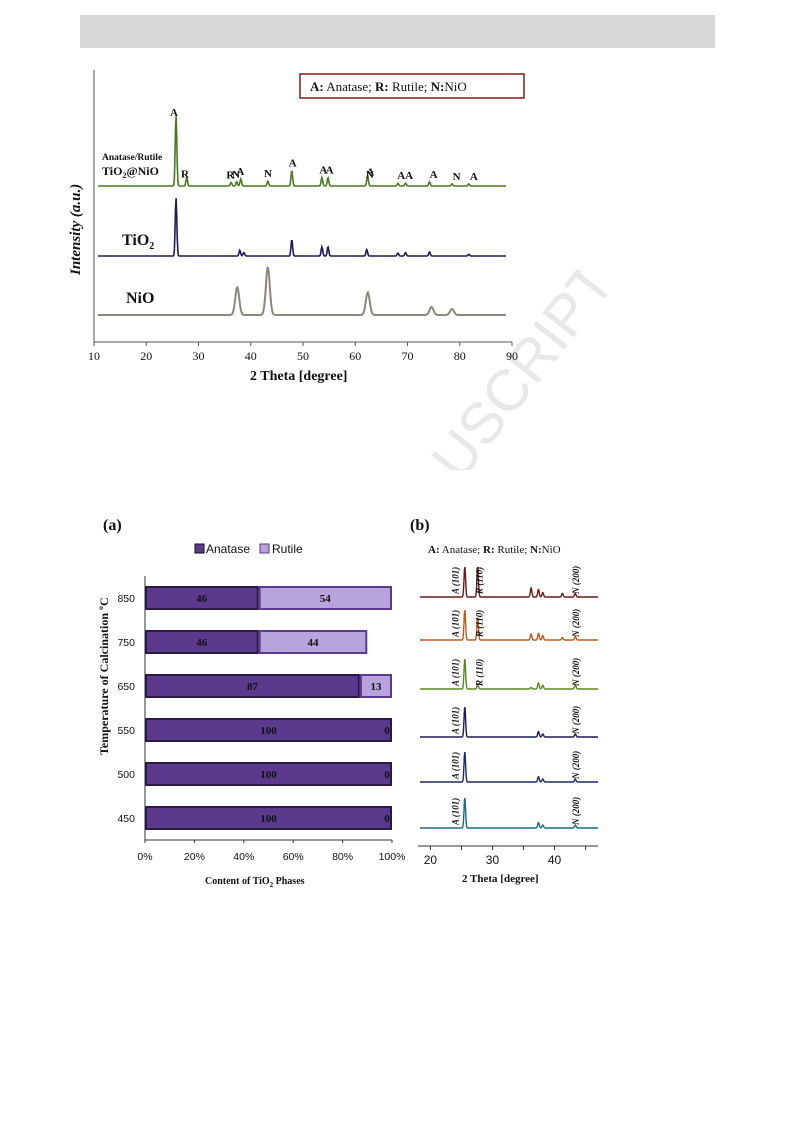 The image size is (793, 1123). What do you see at coordinates (408, 356) in the screenshot?
I see `top-x-tick-label: 70` at bounding box center [408, 356].